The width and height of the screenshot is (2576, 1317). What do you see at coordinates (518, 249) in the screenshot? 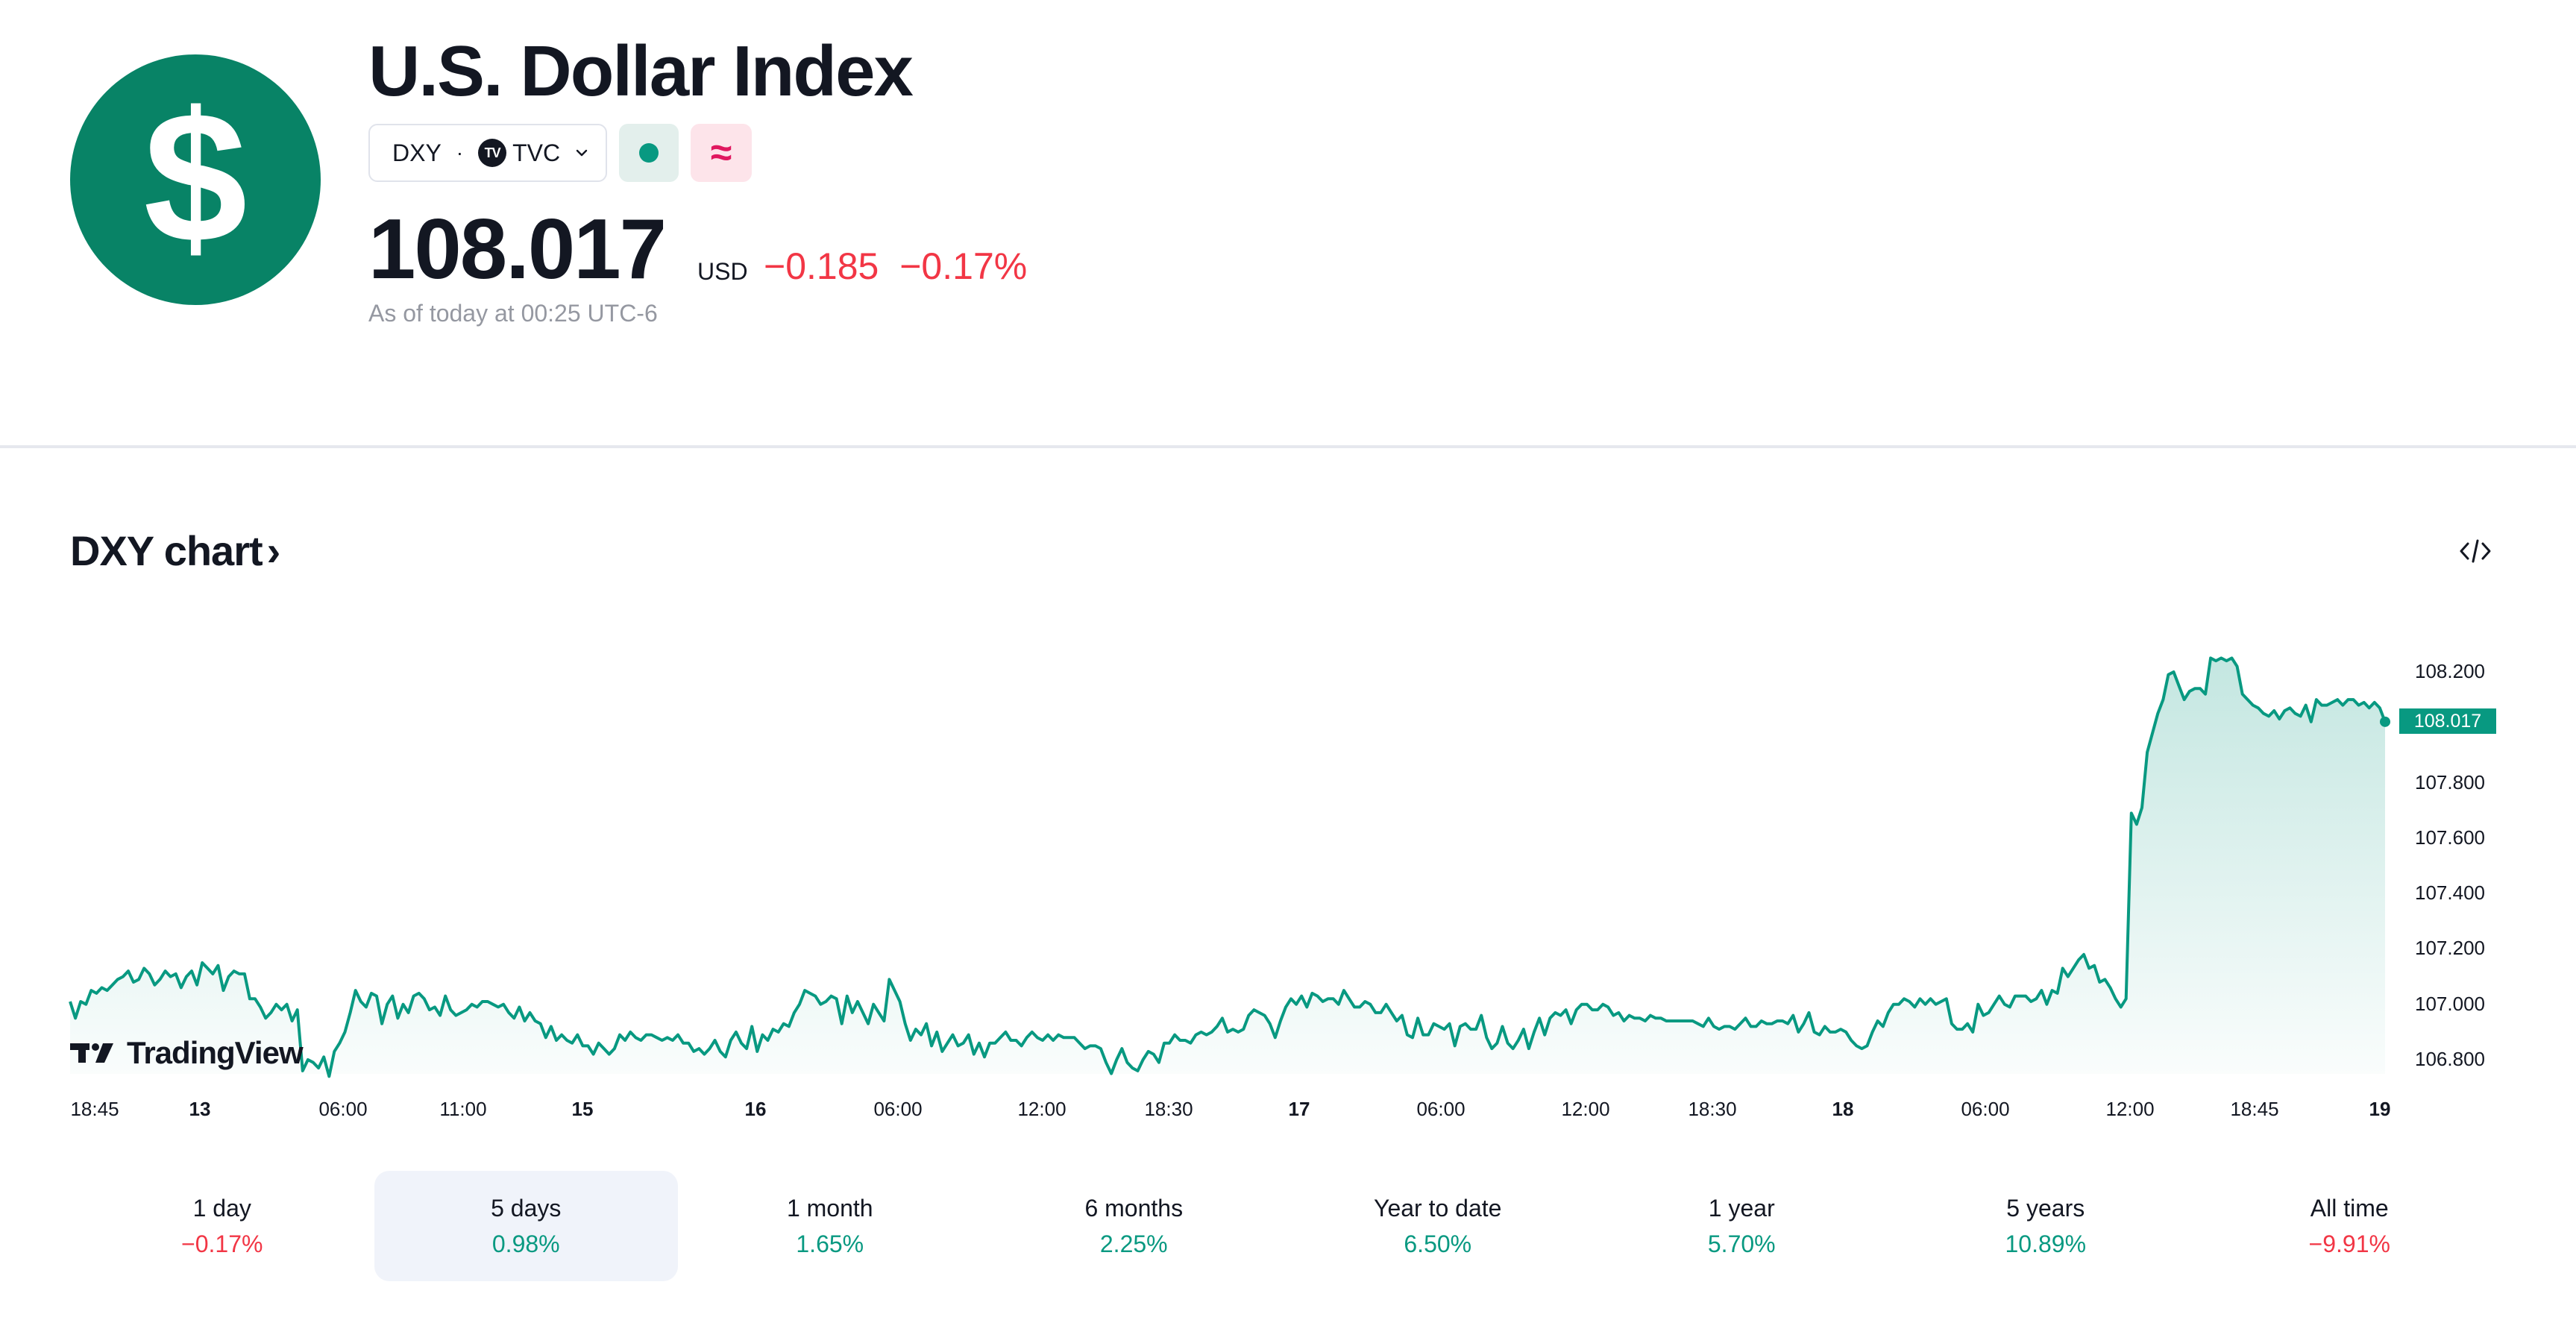
I see `last-price: 108.017` at bounding box center [518, 249].